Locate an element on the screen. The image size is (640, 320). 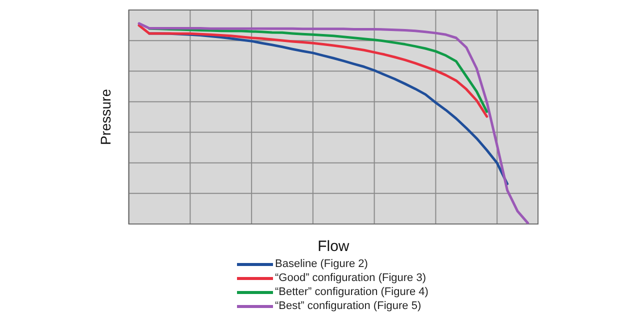
legend-label: Baseline (Figure 2) is located at coordinates (321, 264).